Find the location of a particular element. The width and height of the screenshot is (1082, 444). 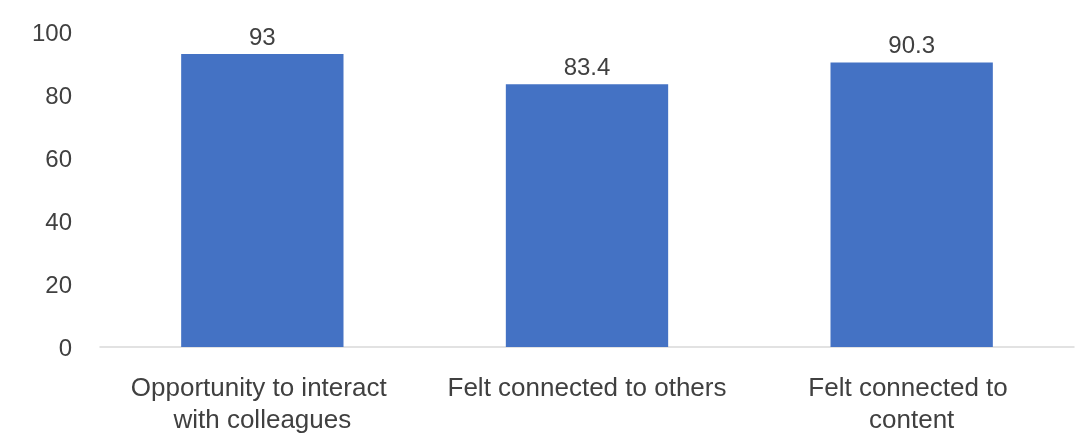

data-label: 93 is located at coordinates (262, 36).